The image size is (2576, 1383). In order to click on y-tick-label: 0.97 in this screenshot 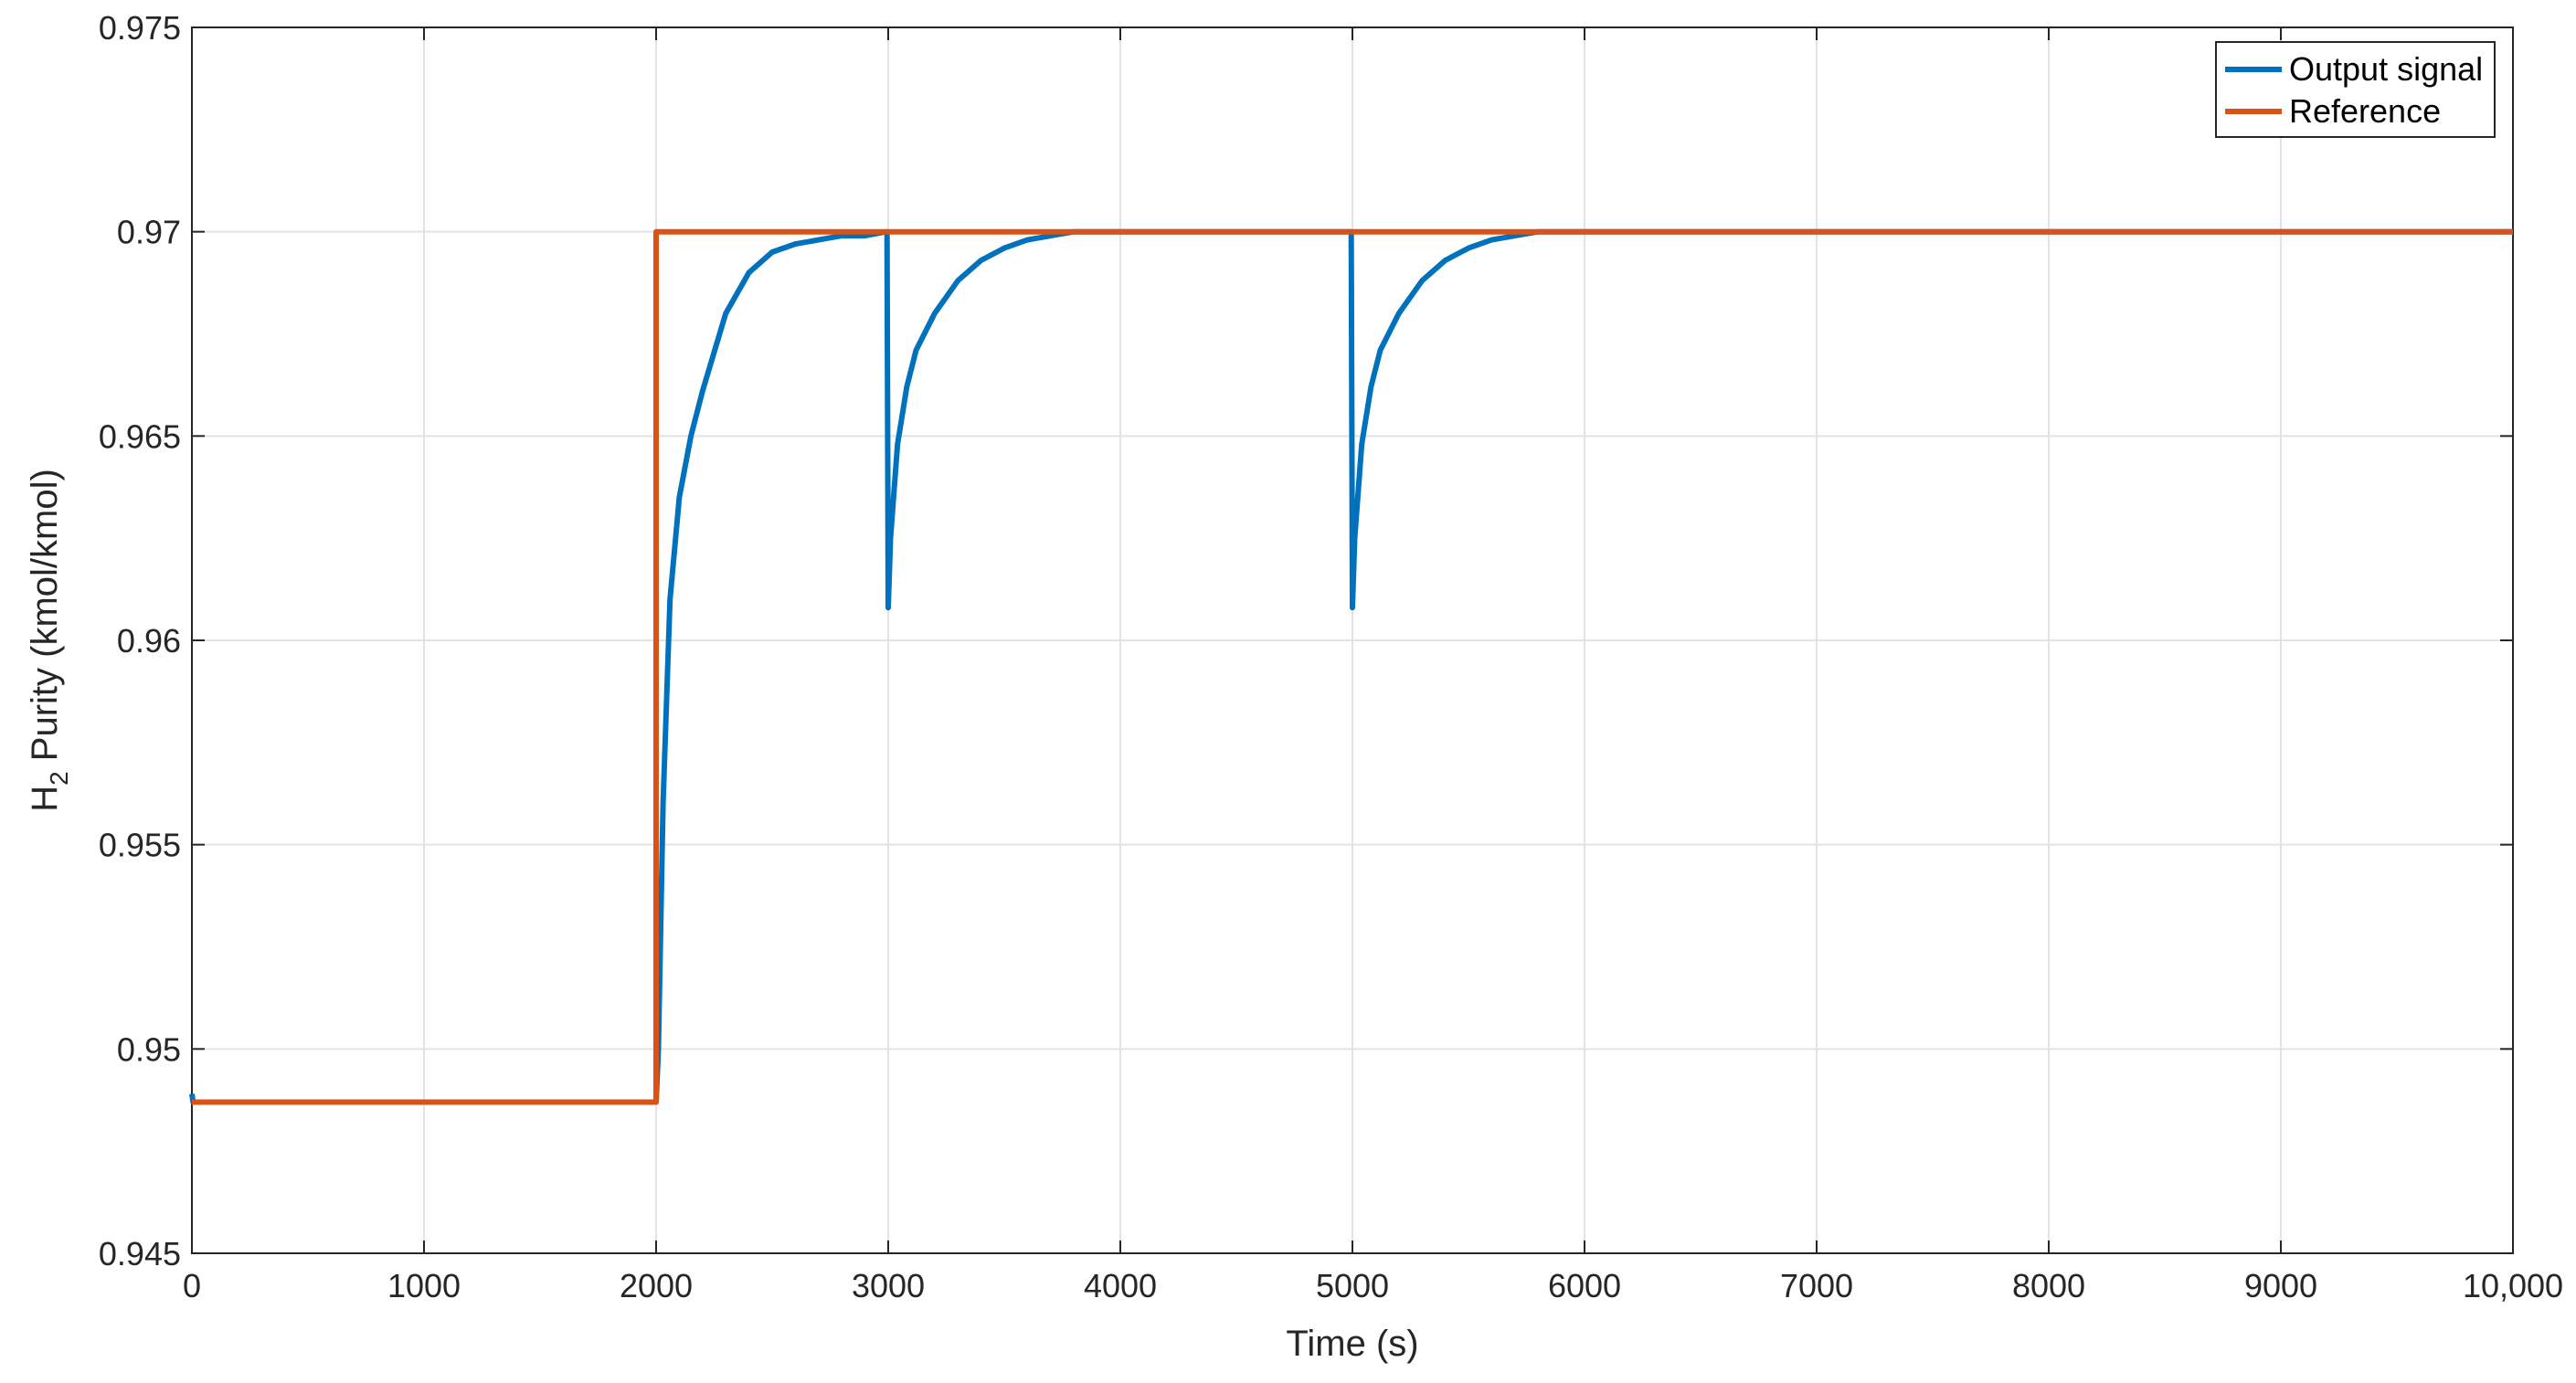, I will do `click(149, 232)`.